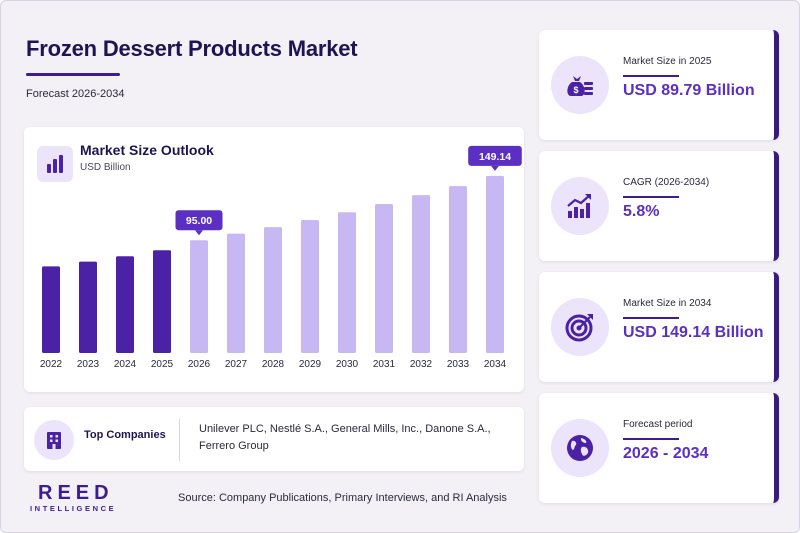 Image resolution: width=800 pixels, height=533 pixels. Describe the element at coordinates (147, 150) in the screenshot. I see `chart-title: Market Size Outlook` at that location.